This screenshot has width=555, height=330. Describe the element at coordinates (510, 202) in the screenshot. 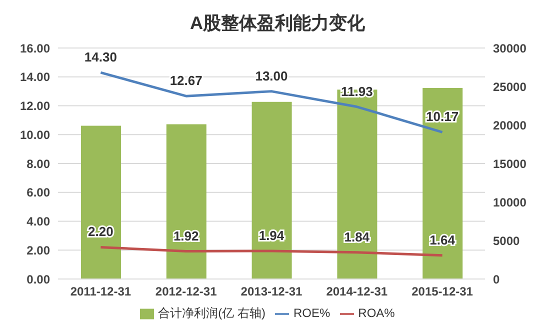

I see `y2-tick-label: 10000` at that location.